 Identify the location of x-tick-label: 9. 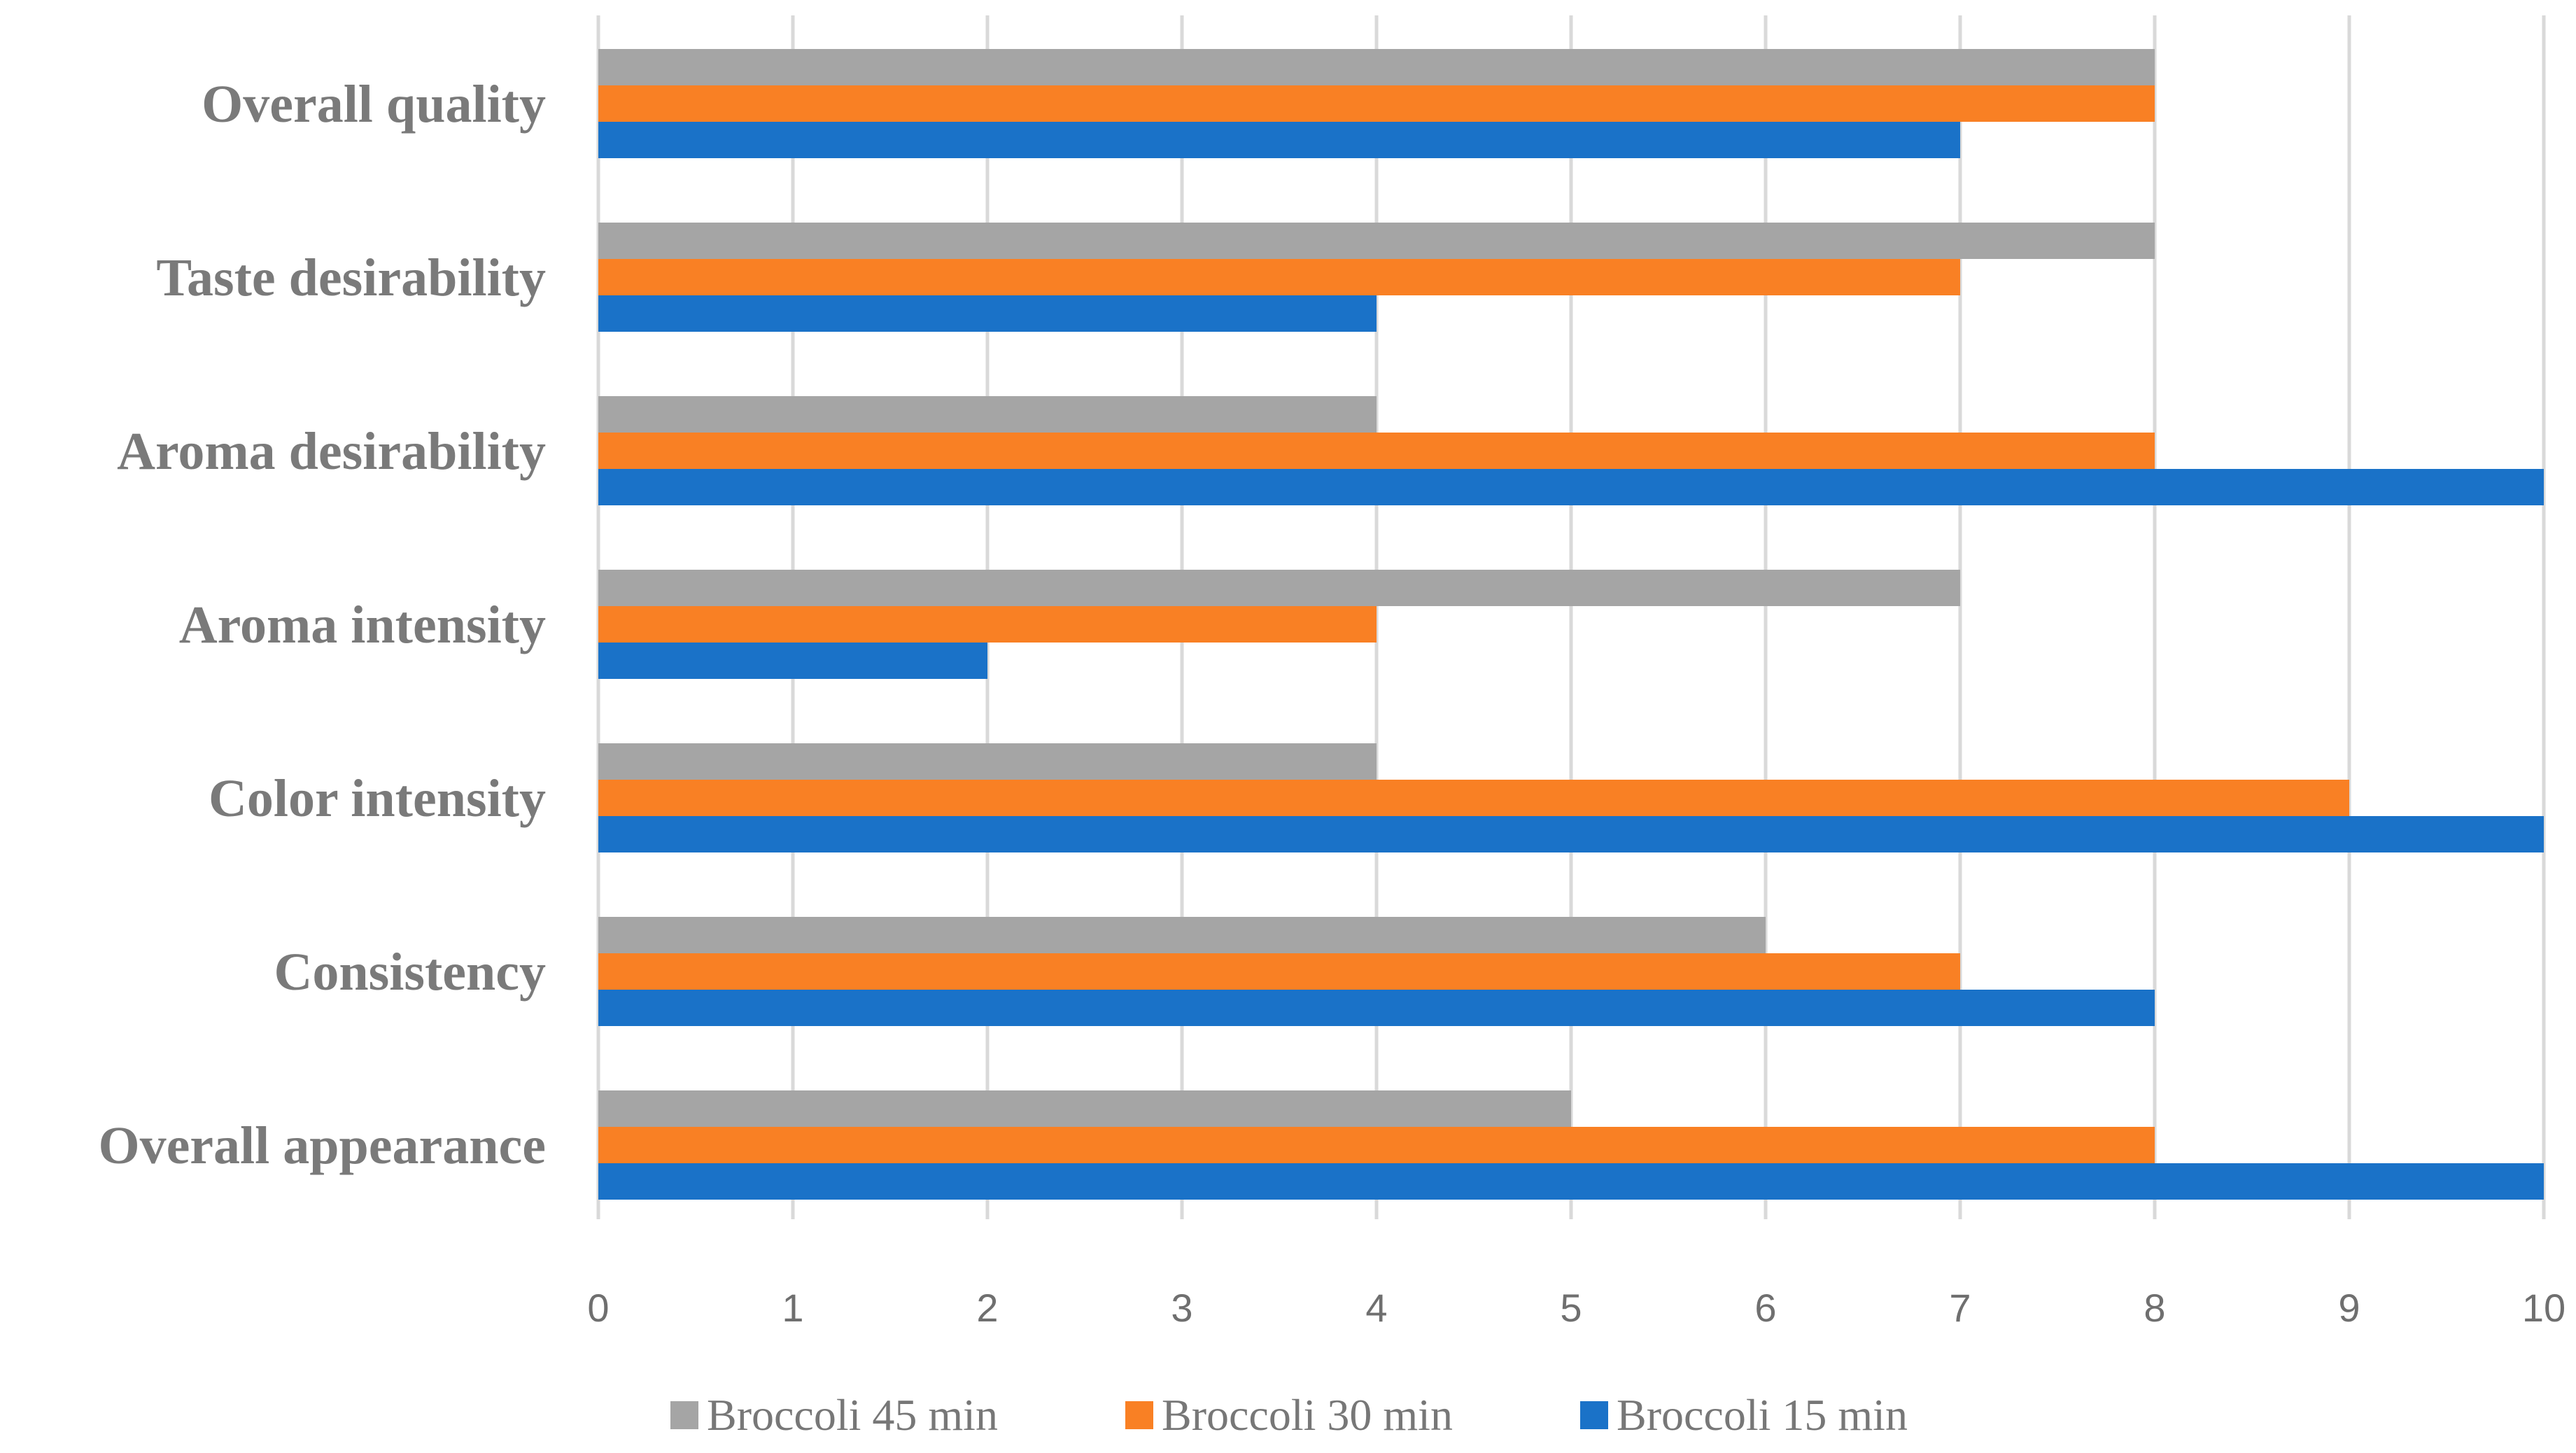
(2349, 1308).